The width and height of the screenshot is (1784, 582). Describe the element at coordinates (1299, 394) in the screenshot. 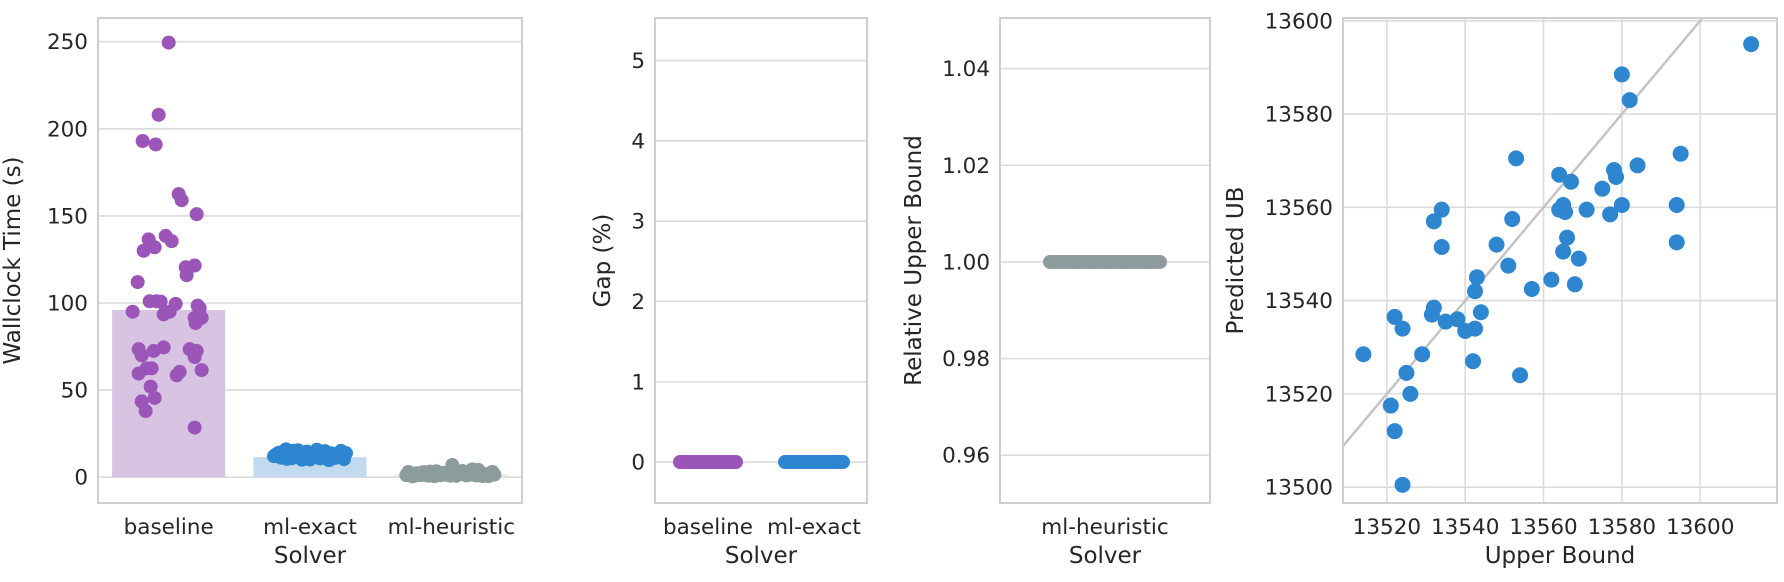

I see `y-tick-label: 13520` at that location.